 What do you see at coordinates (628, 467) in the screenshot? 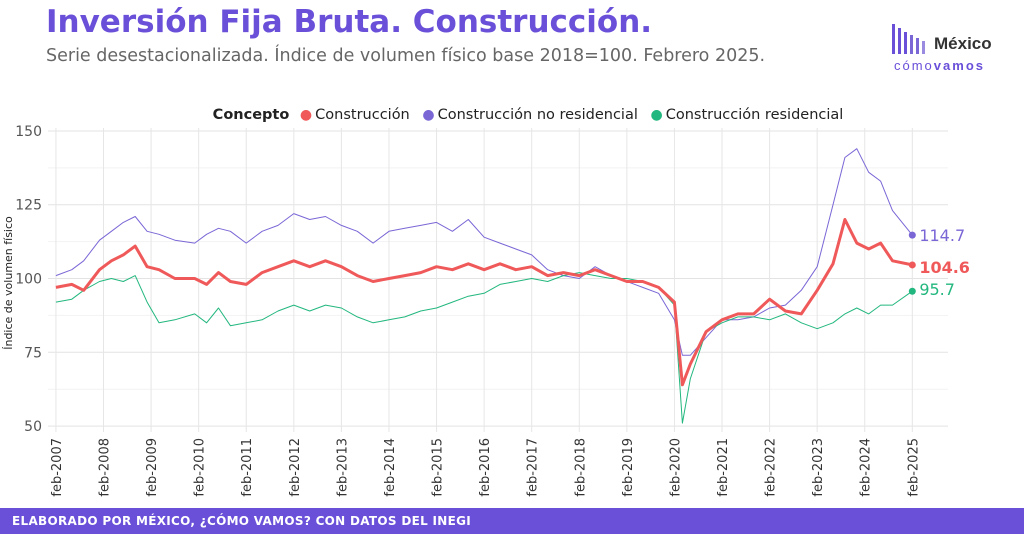
I see `x-tick-label: feb-2019` at bounding box center [628, 467].